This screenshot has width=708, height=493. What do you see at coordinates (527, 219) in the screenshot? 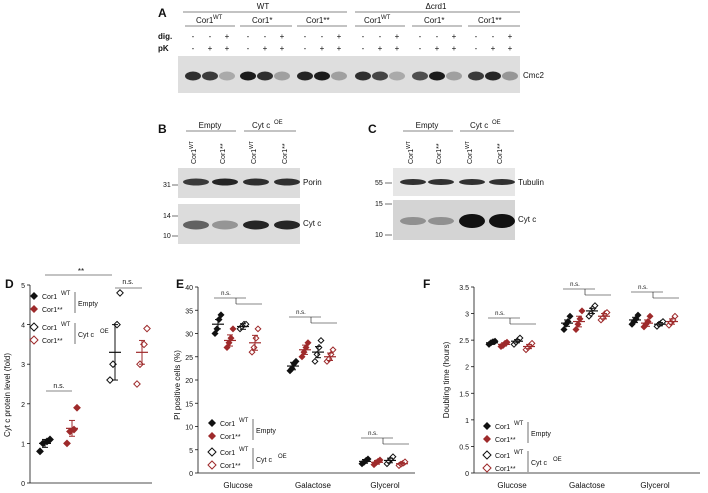
I see `panel-c-band-cytc: Cyt c` at bounding box center [527, 219].